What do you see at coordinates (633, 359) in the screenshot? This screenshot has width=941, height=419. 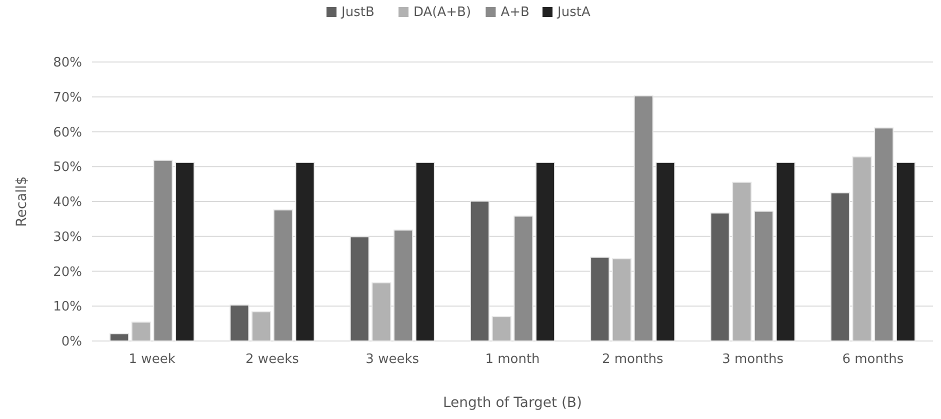 I see `x-tick-label: 2 months` at bounding box center [633, 359].